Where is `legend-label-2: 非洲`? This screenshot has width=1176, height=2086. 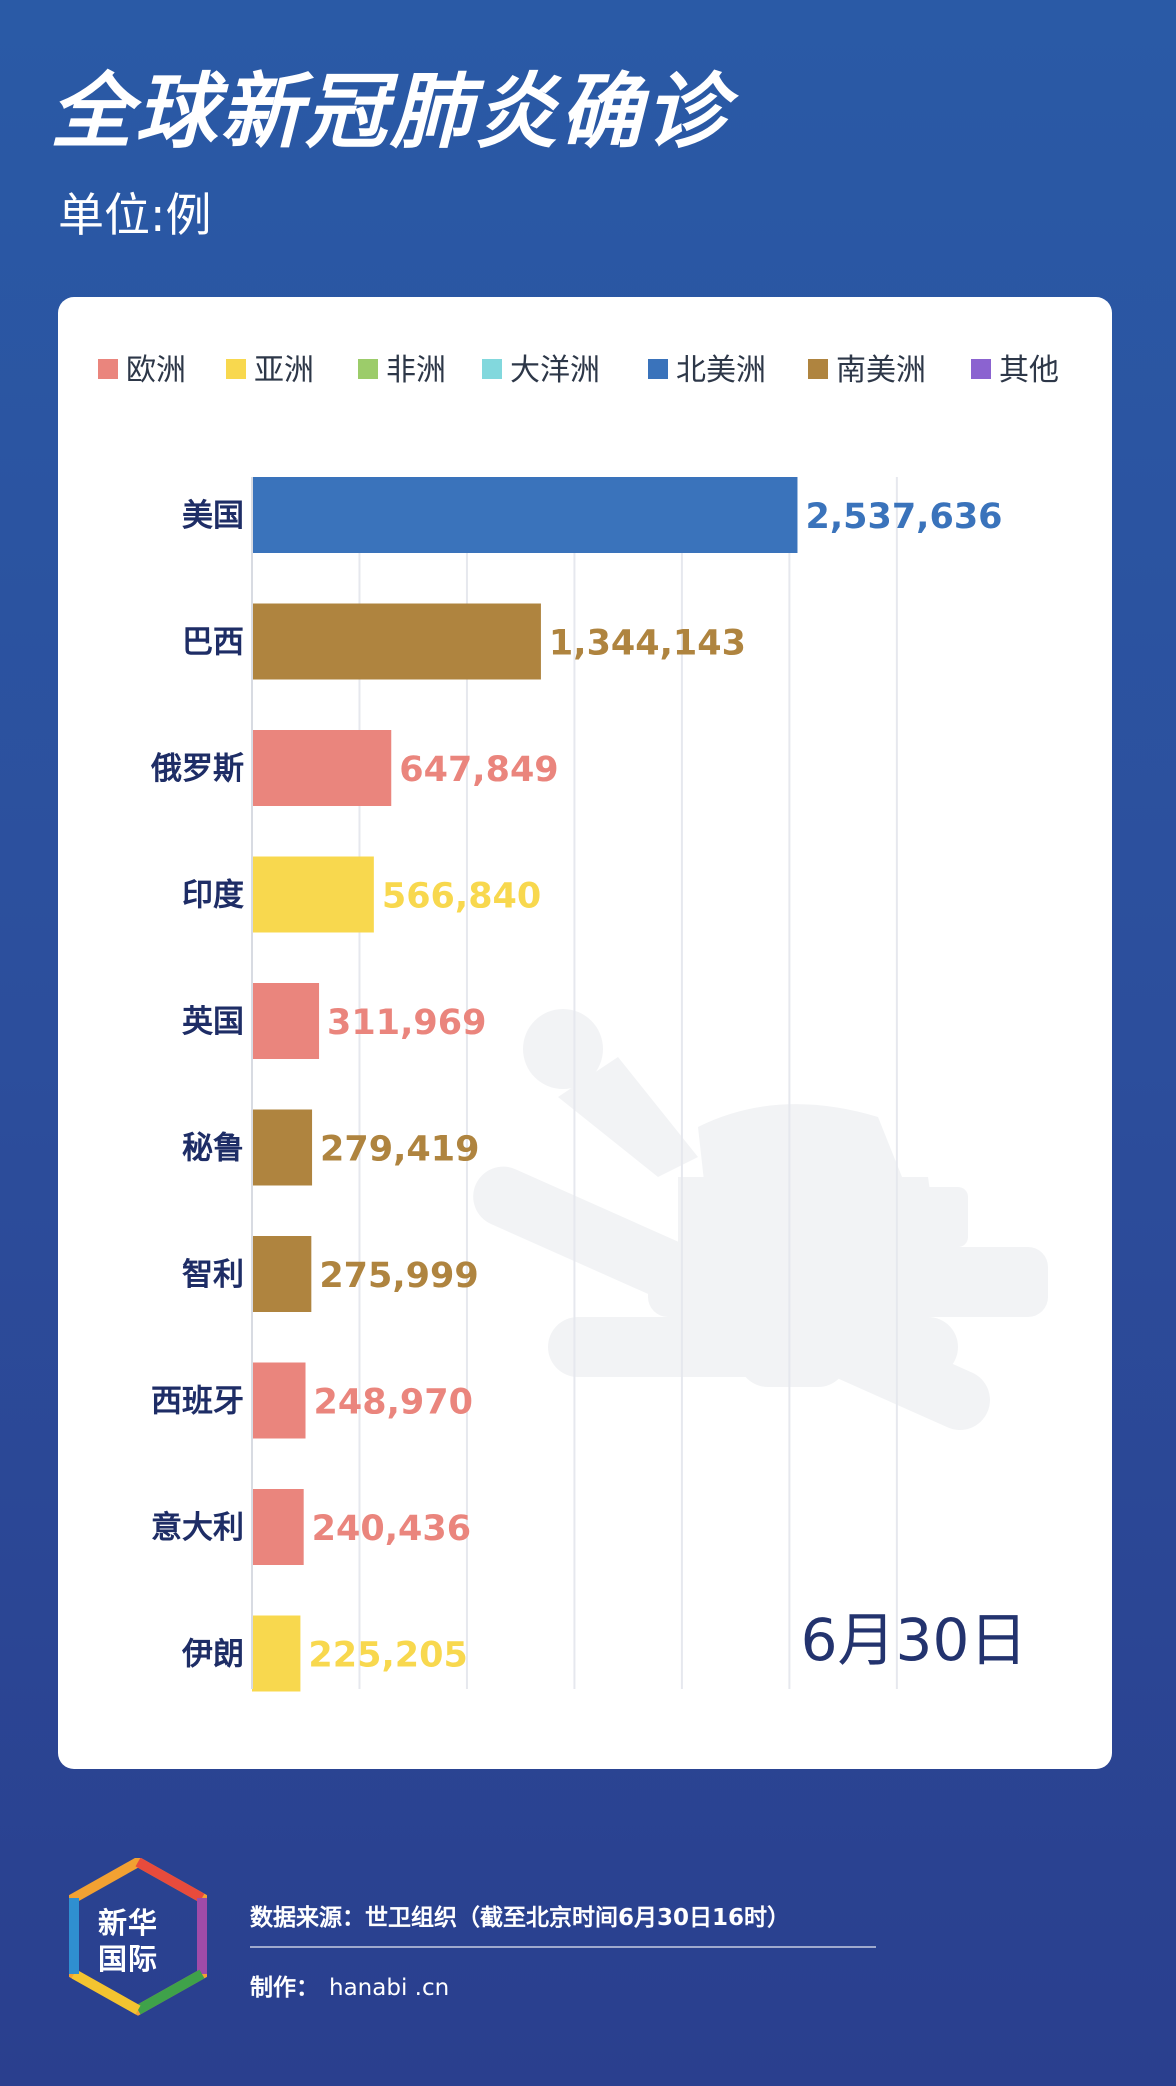
legend-label-2: 非洲 is located at coordinates (416, 370).